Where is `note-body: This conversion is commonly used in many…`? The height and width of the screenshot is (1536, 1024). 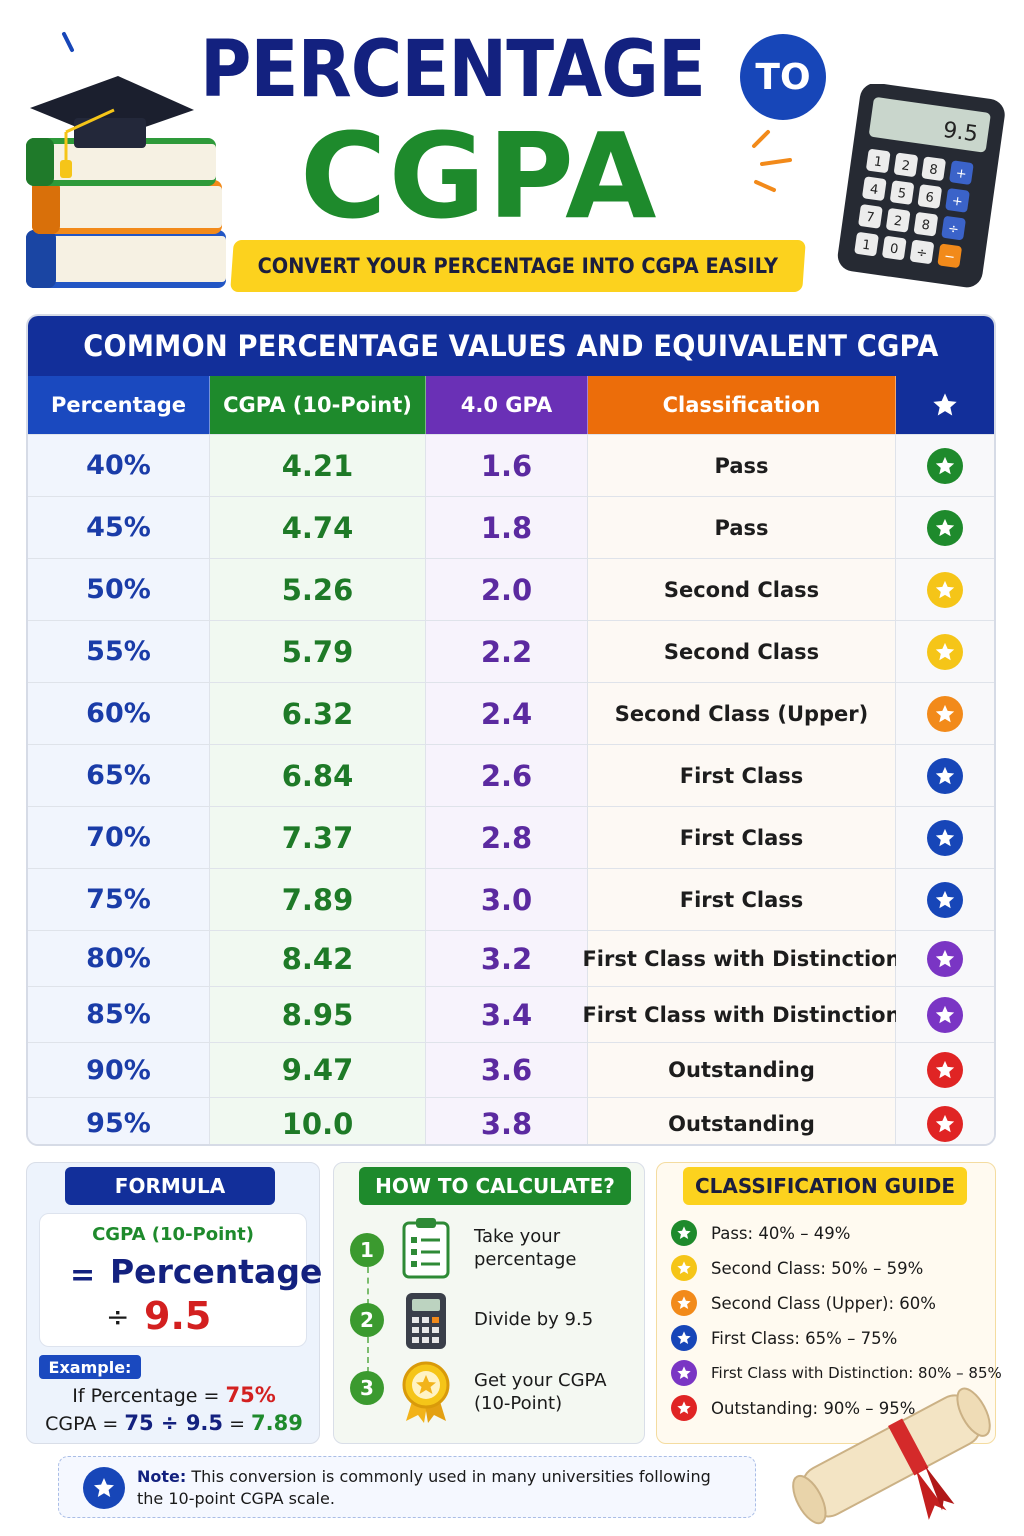 note-body: This conversion is commonly used in many… is located at coordinates (424, 1487).